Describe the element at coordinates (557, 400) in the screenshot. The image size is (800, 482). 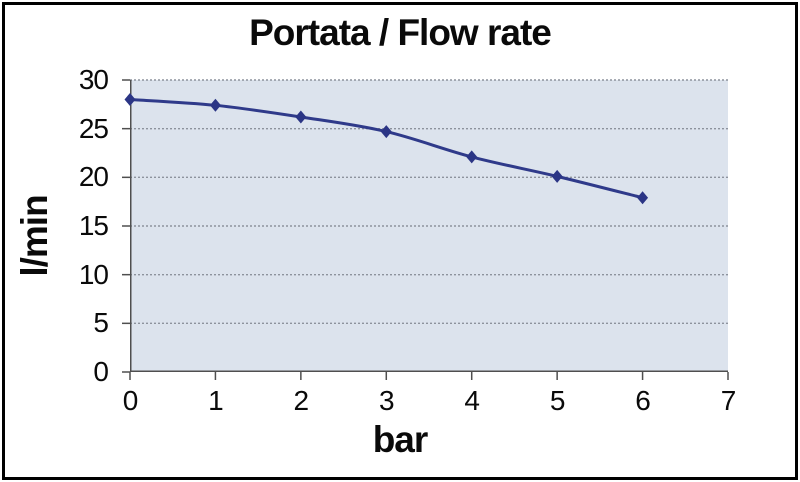
I see `x-tick-label: 5` at that location.